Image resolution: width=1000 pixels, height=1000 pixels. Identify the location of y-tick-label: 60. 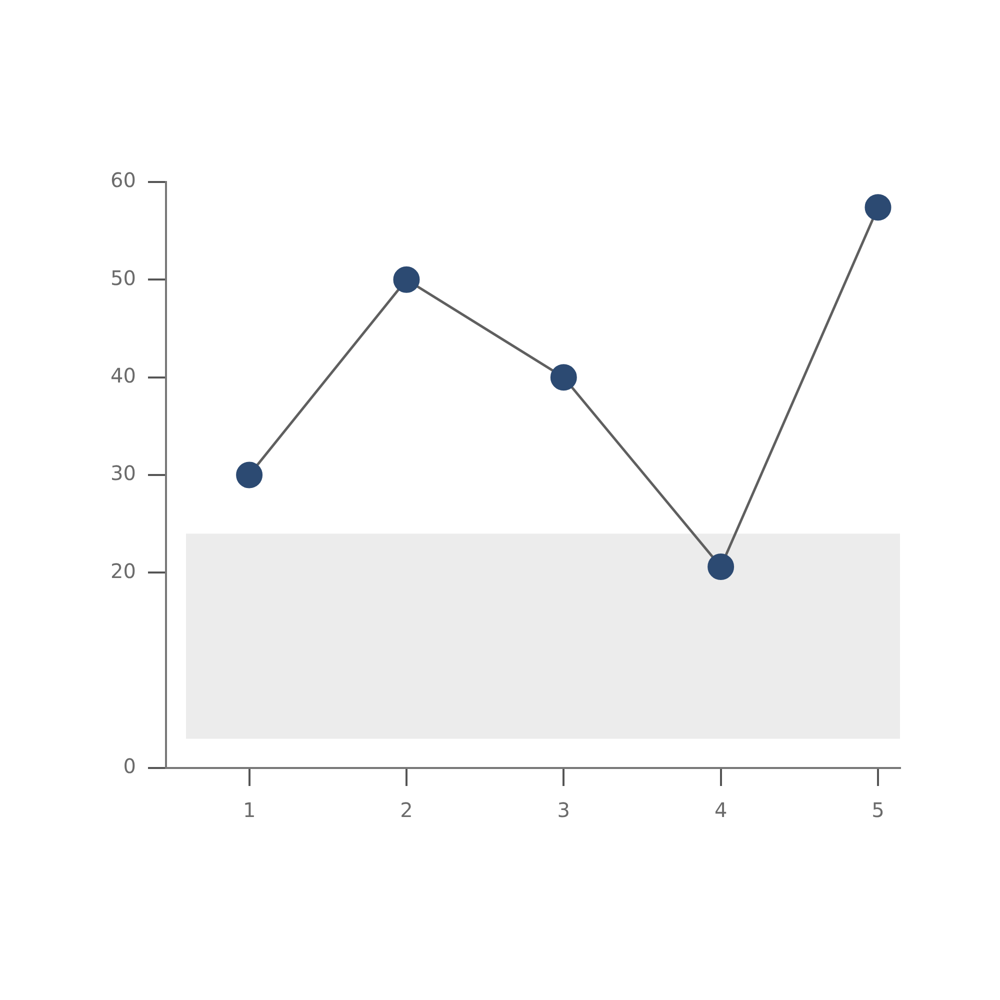
(123, 180).